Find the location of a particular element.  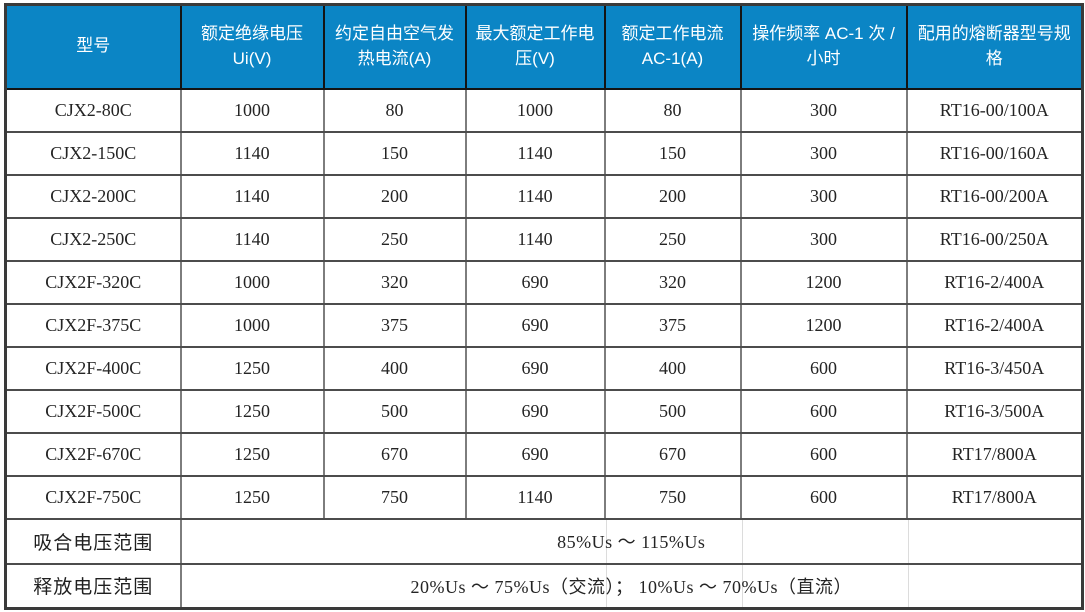

table-cell: RT16-00/160A is located at coordinates (994, 153).